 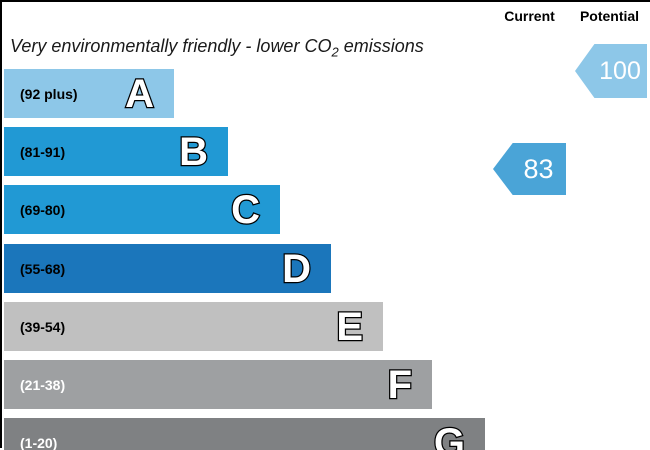 I want to click on potential-value-marker: 100, so click(x=611, y=71).